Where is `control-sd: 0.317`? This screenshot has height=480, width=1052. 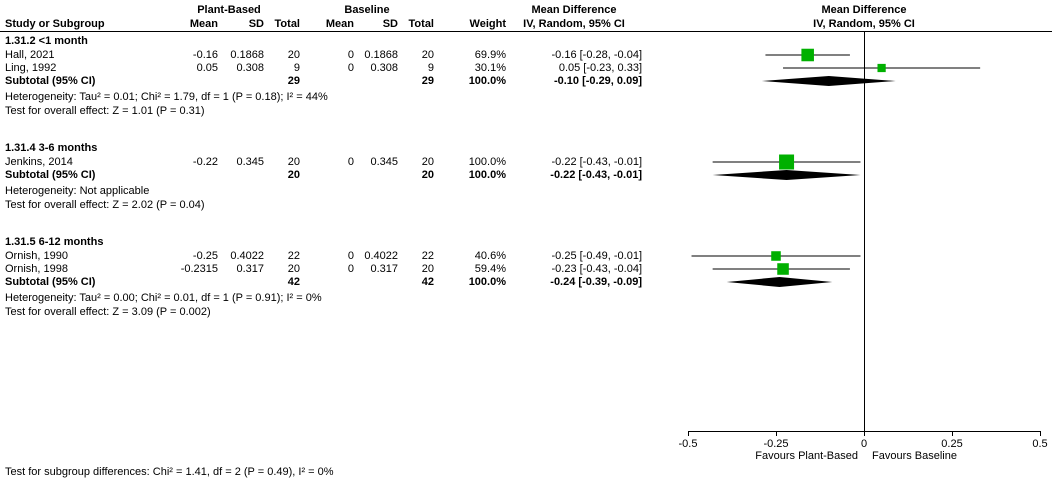
control-sd: 0.317 is located at coordinates (384, 269).